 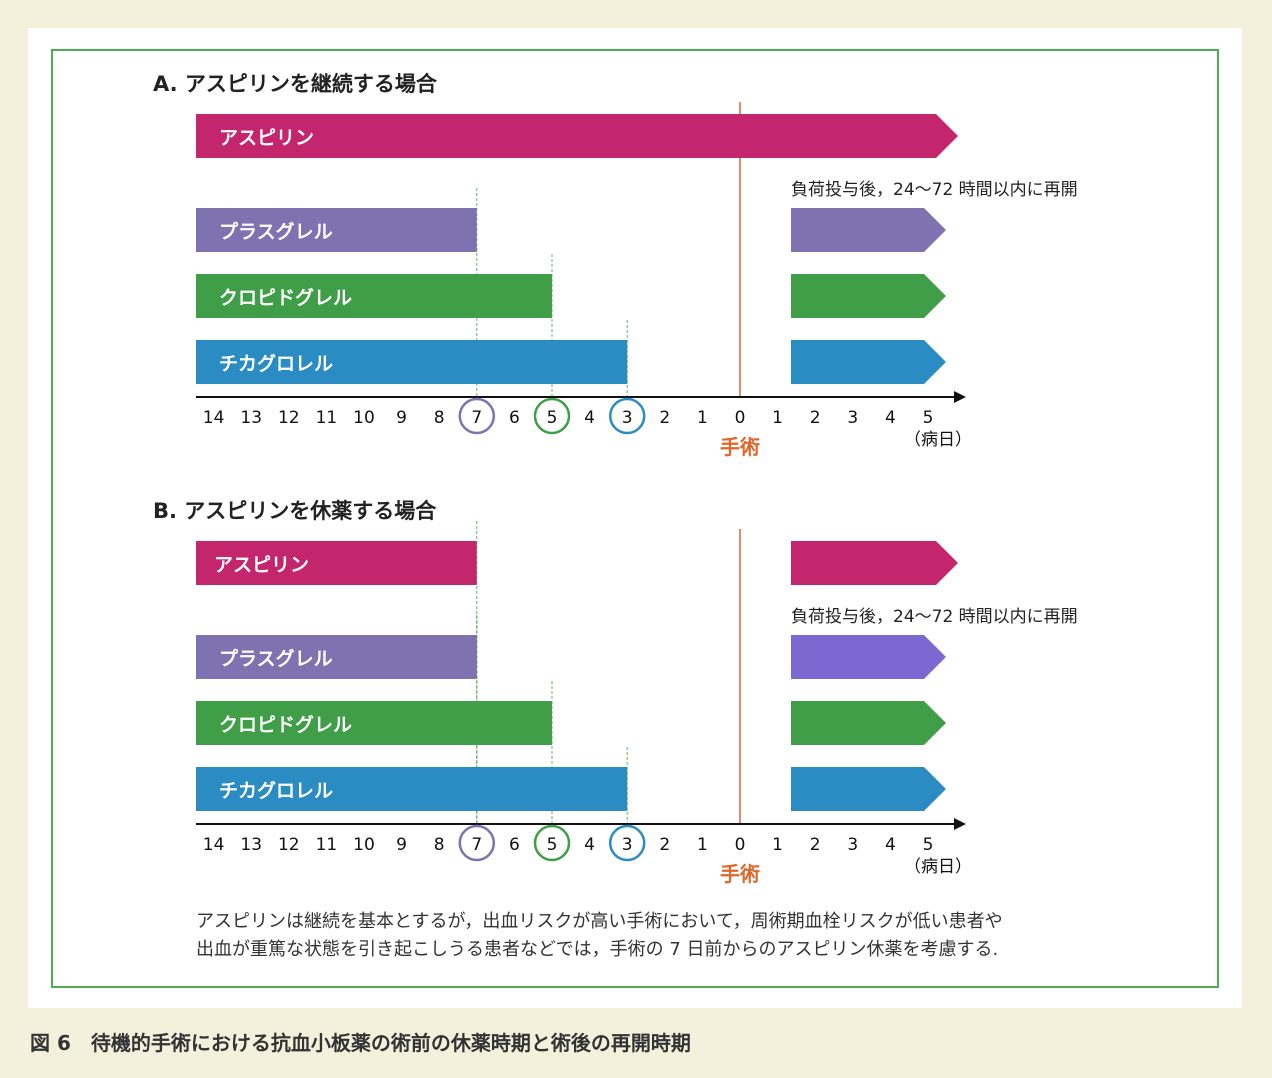 What do you see at coordinates (360, 1043) in the screenshot?
I see `figure-caption: 図 6 待機的手術における抗血小板薬の術前の休薬時期と術後の再開時期` at bounding box center [360, 1043].